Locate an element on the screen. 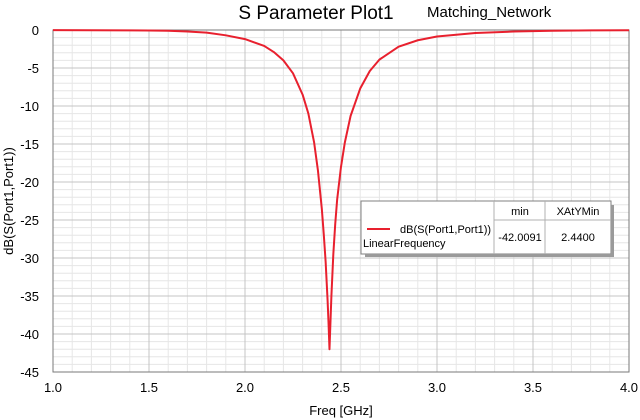 The height and width of the screenshot is (420, 640). y-tick-label: -25 is located at coordinates (29, 220).